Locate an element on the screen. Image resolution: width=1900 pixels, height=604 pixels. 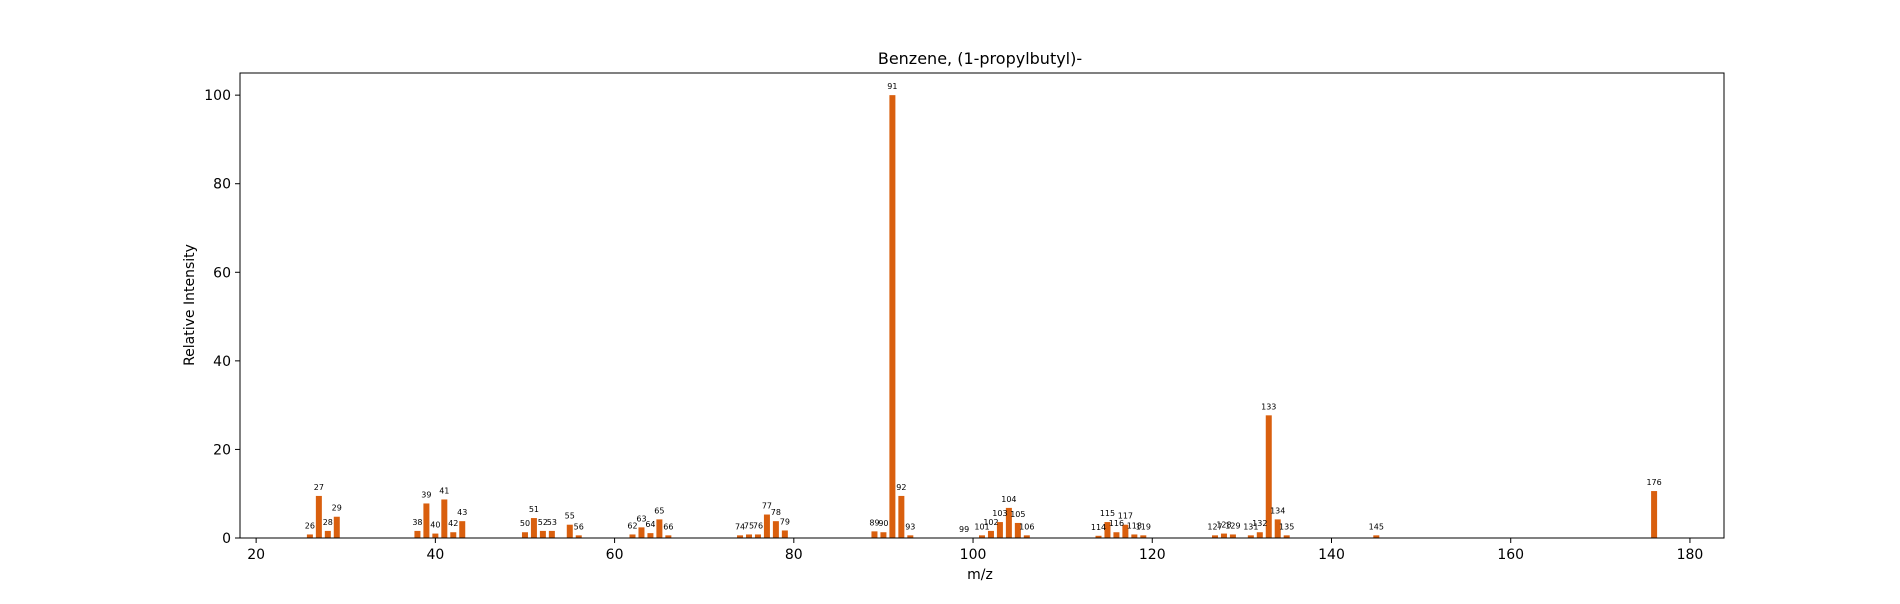
peak-label: 101 is located at coordinates (981, 526).